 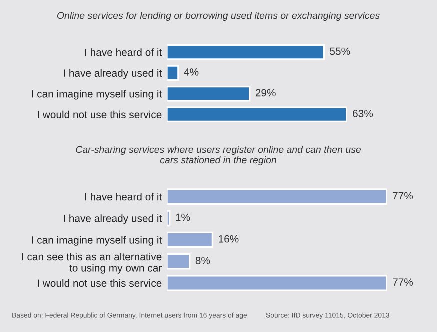 What do you see at coordinates (340, 52) in the screenshot?
I see `data-label: 55%` at bounding box center [340, 52].